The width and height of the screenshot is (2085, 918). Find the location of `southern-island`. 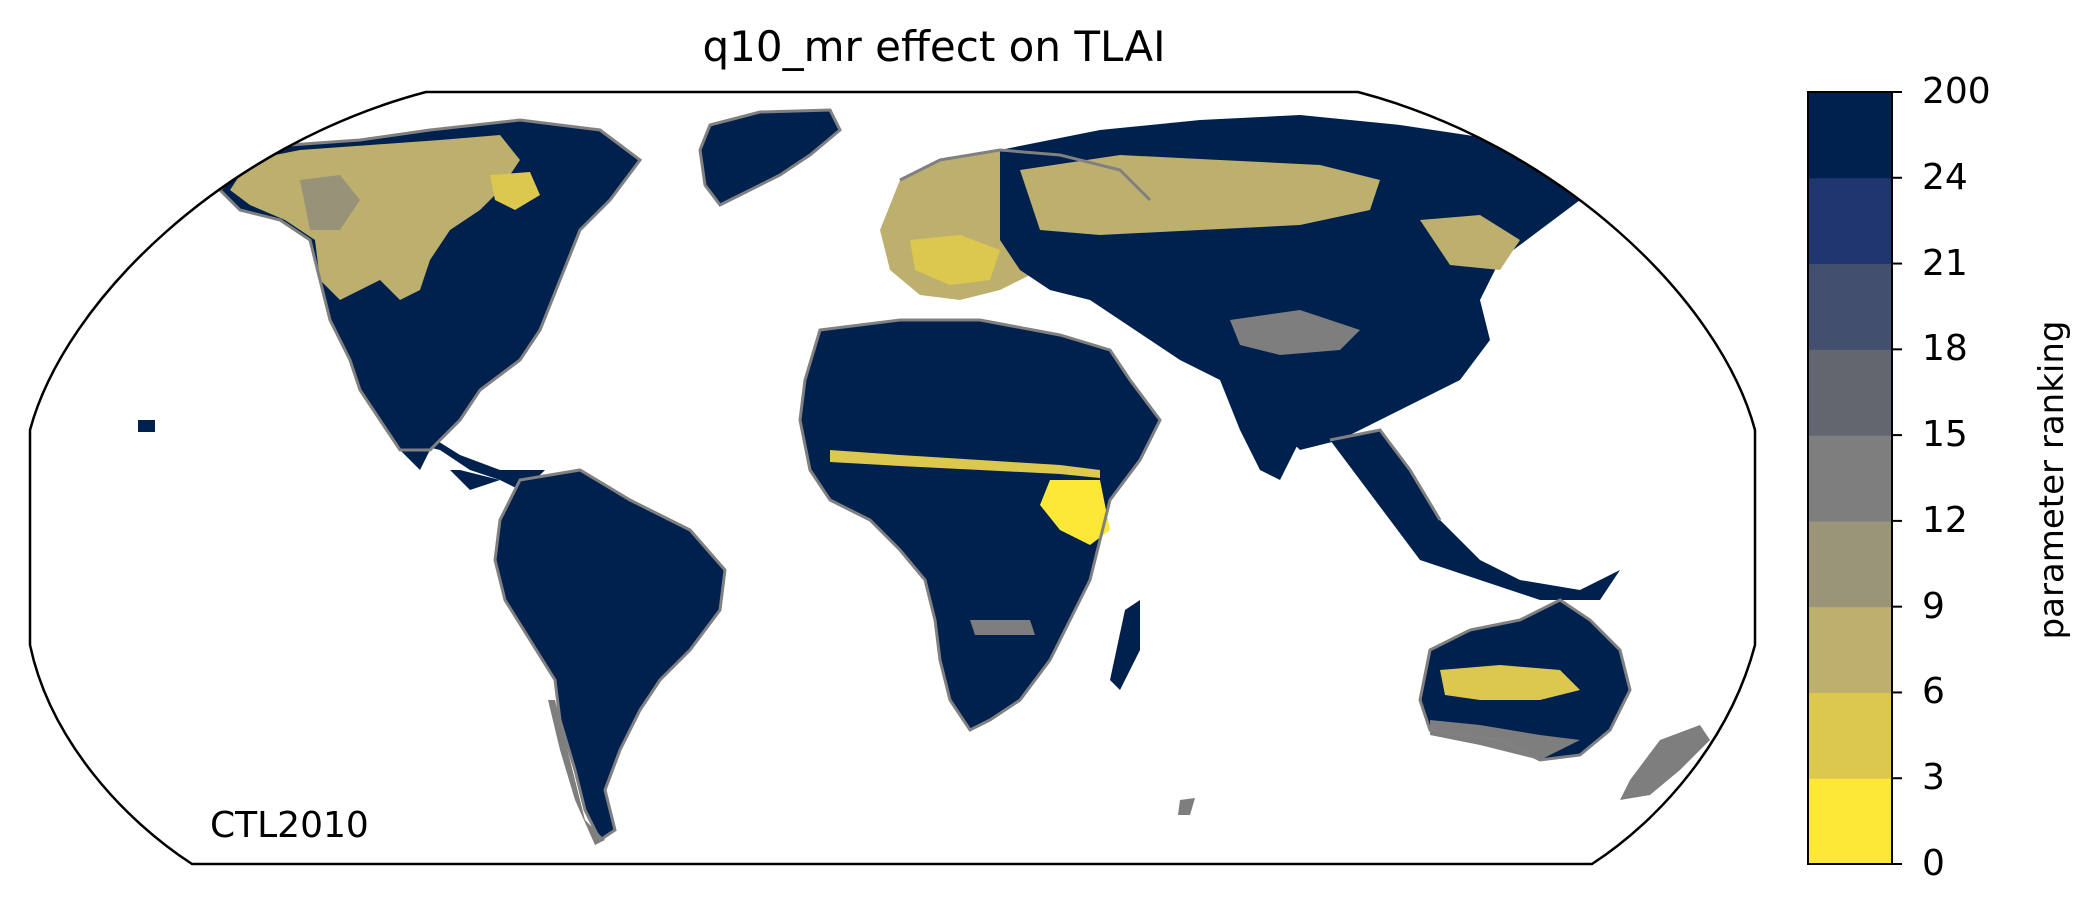

southern-island is located at coordinates (1186, 806).